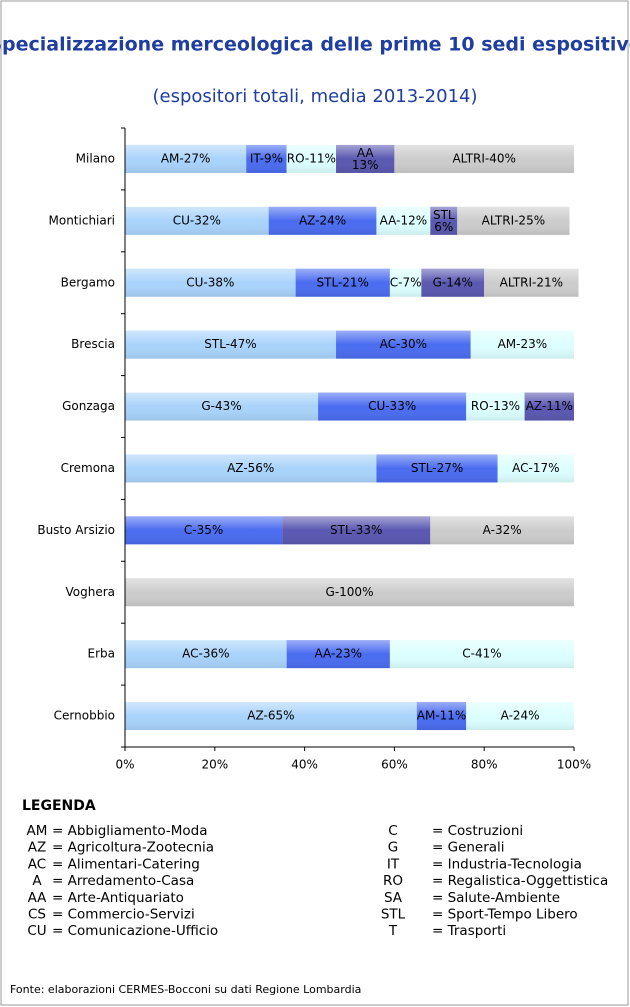 The image size is (630, 1007). I want to click on data-label: AC-17%, so click(535, 468).